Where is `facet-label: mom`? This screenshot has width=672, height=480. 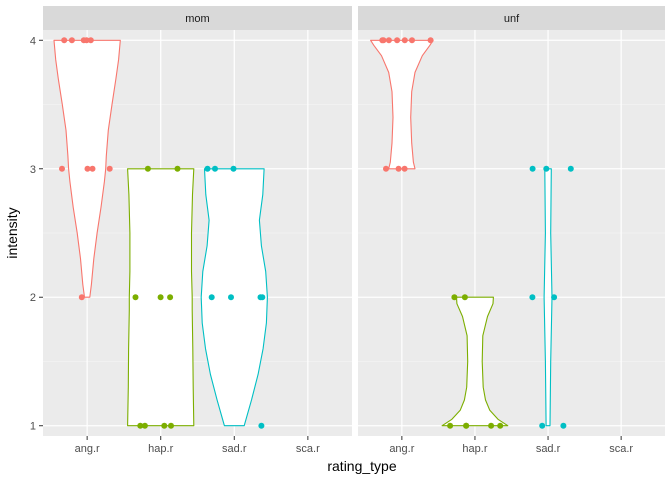 facet-label: mom is located at coordinates (197, 19).